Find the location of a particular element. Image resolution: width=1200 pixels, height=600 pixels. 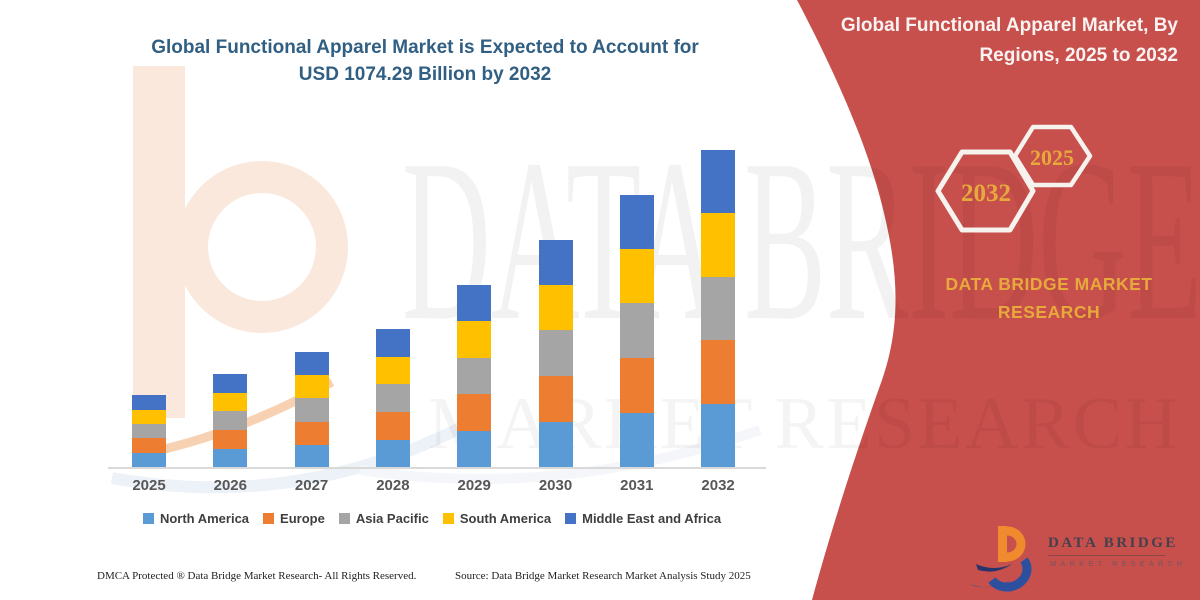

hexagon-2032 is located at coordinates (985, 191).